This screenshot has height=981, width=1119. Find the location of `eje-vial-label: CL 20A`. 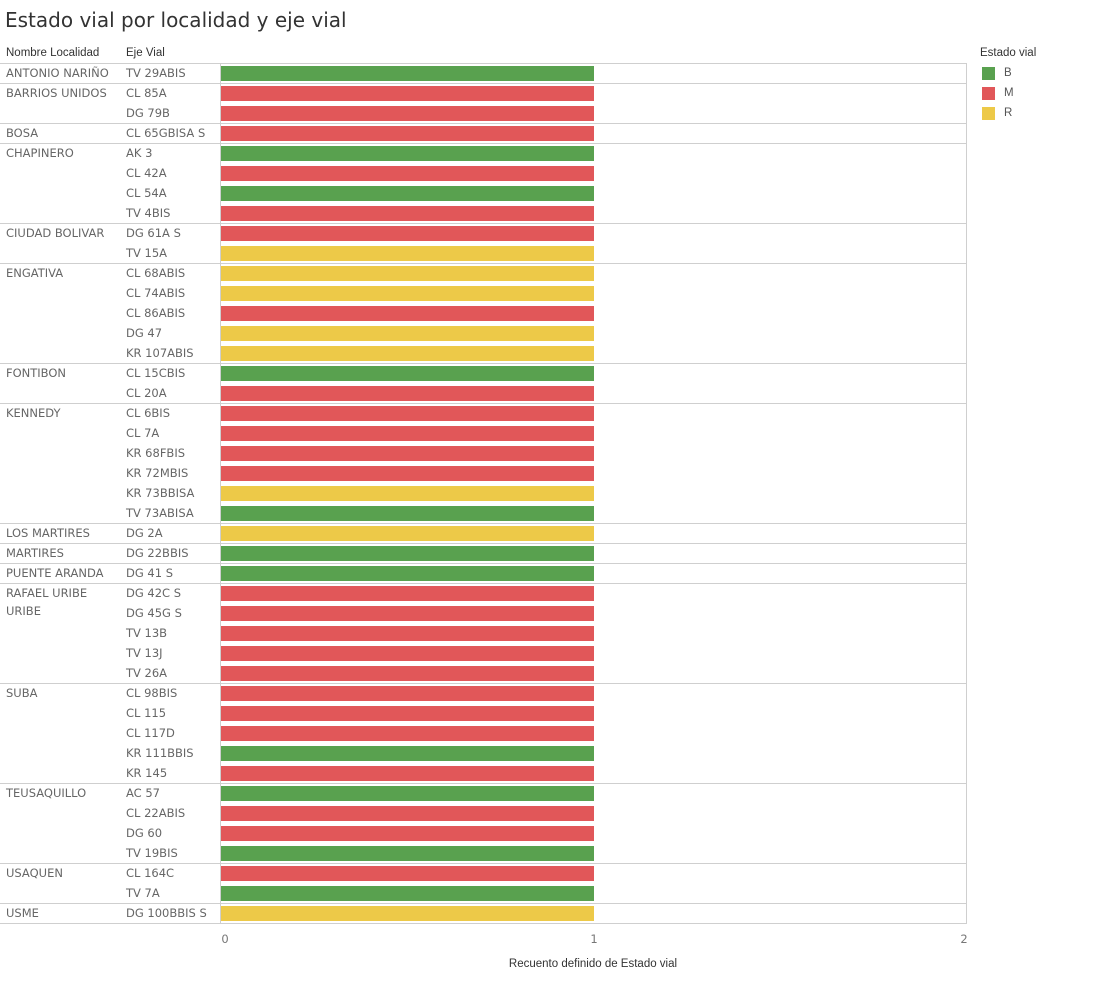

eje-vial-label: CL 20A is located at coordinates (146, 393).